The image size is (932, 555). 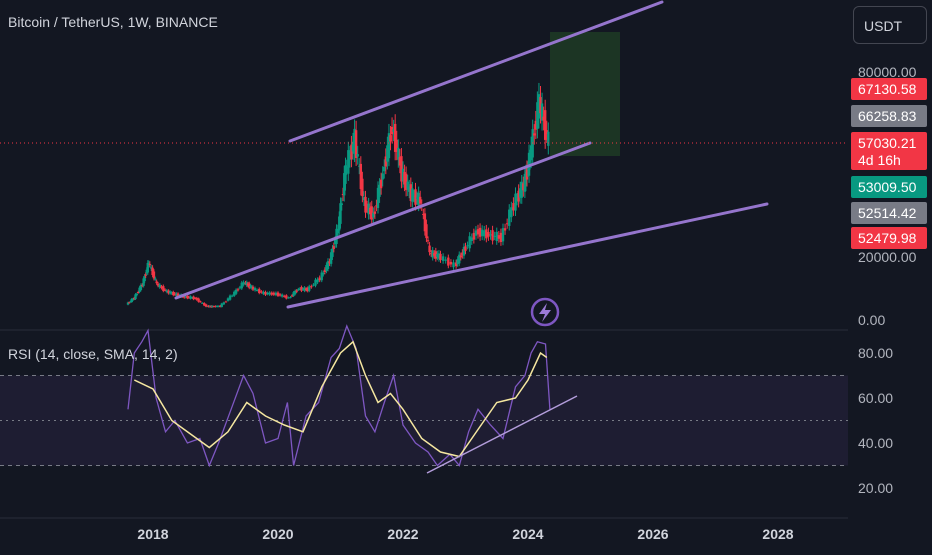 What do you see at coordinates (402, 534) in the screenshot?
I see `time-tick: 2022` at bounding box center [402, 534].